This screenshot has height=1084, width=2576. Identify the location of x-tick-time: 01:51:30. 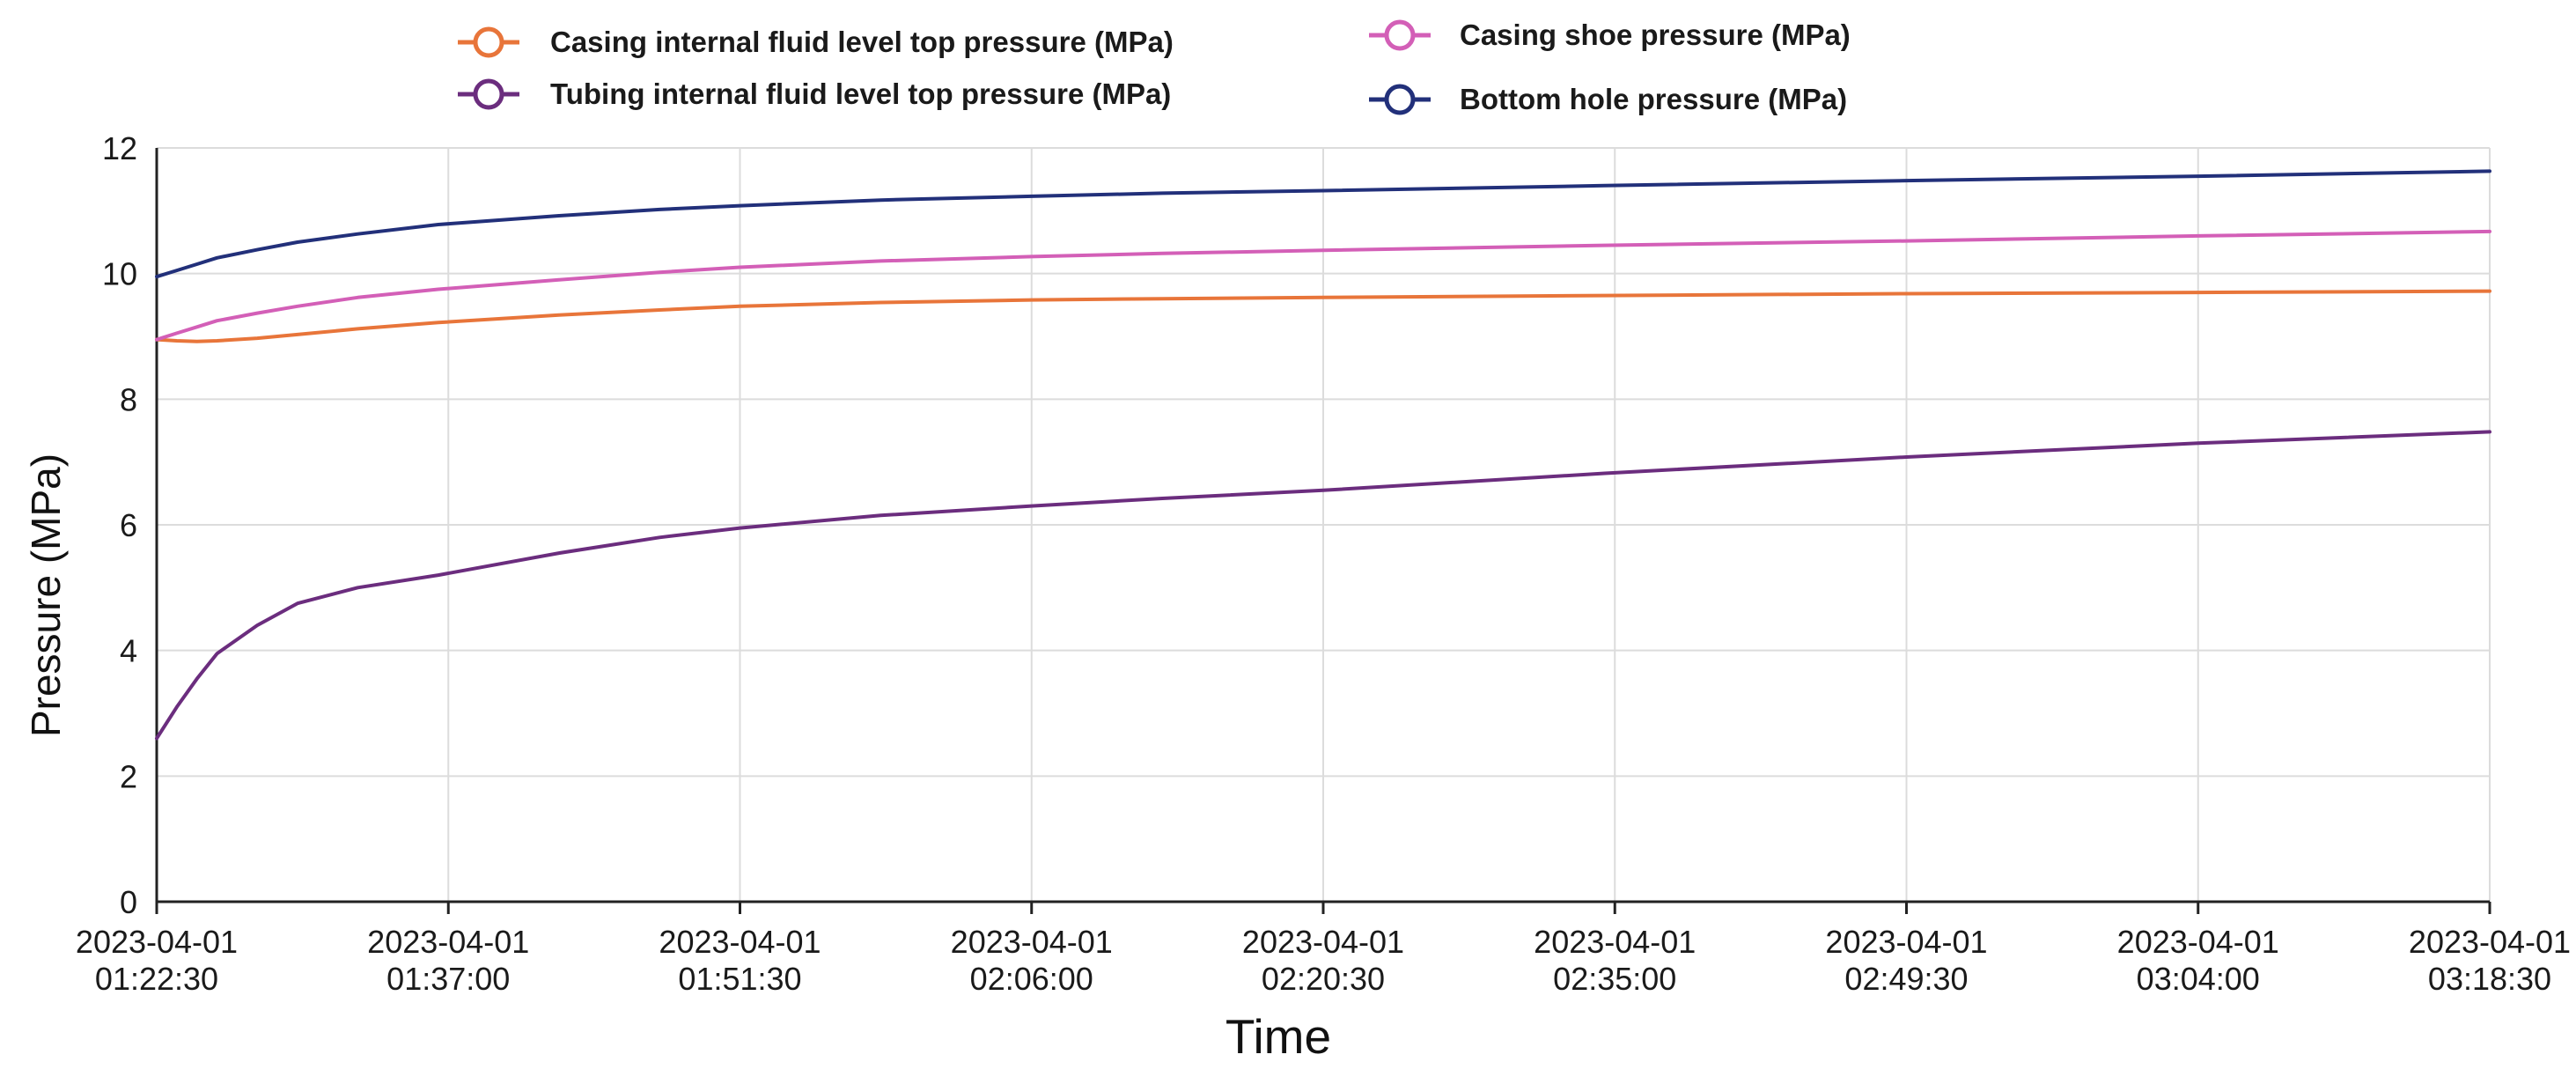
(739, 979).